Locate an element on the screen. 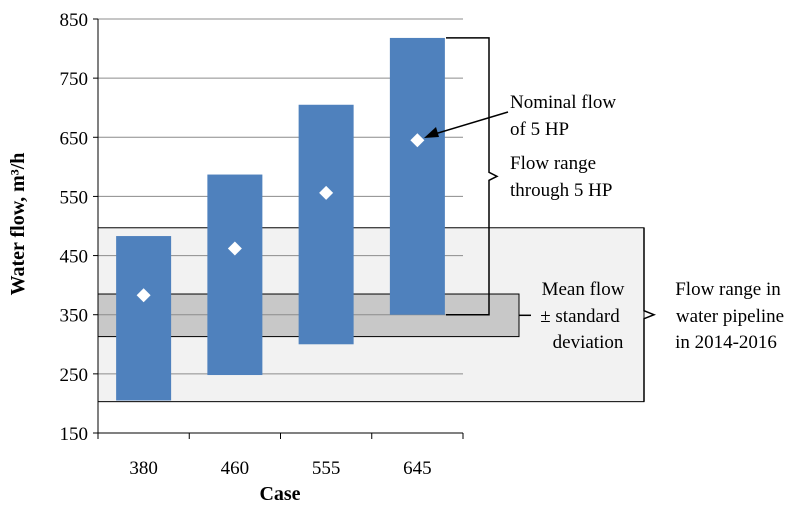 The height and width of the screenshot is (506, 794). annotation-nominal-line-1: Nominal flow is located at coordinates (563, 102).